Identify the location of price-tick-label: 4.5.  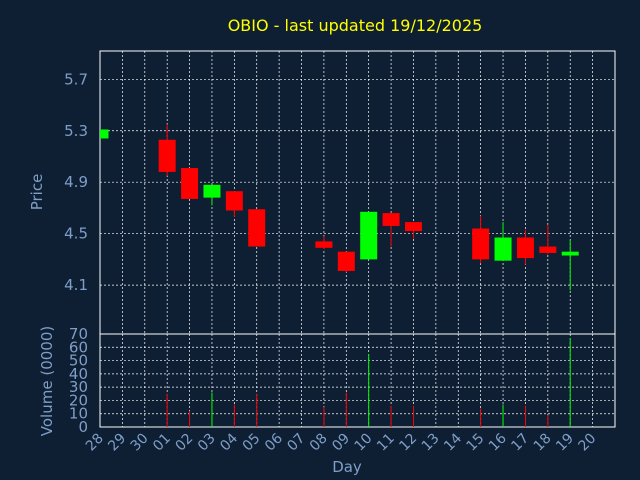
(76, 234).